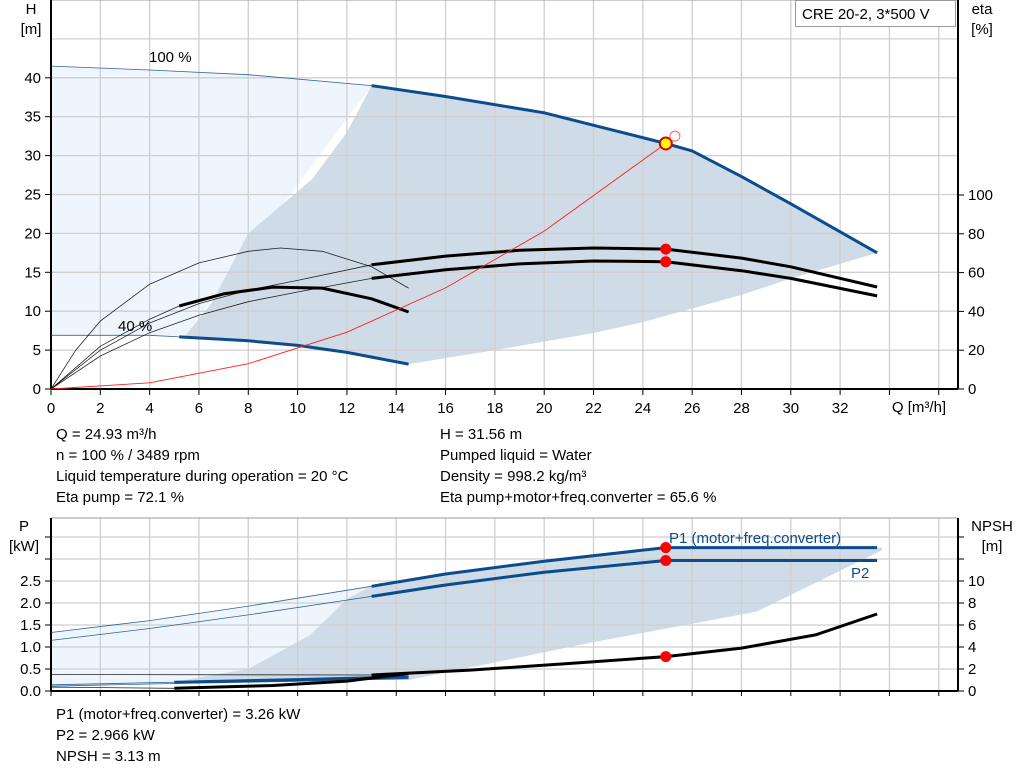 The width and height of the screenshot is (1024, 781). I want to click on power-right-tick-label: 0, so click(972, 691).